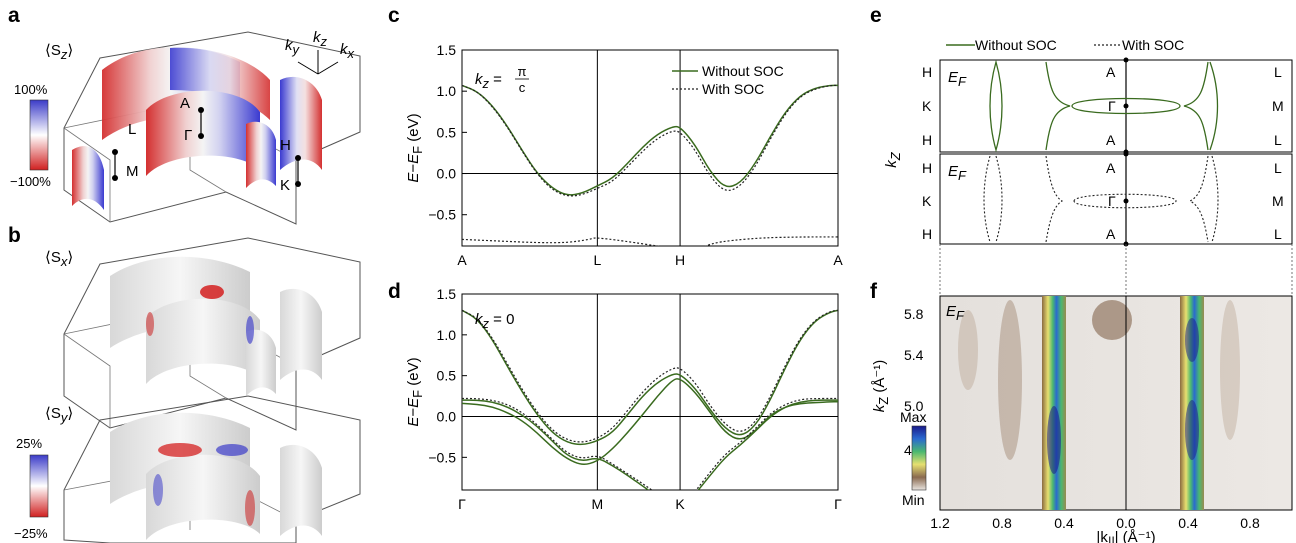 This screenshot has width=1296, height=543. I want to click on panel-letter-a: a, so click(14, 15).